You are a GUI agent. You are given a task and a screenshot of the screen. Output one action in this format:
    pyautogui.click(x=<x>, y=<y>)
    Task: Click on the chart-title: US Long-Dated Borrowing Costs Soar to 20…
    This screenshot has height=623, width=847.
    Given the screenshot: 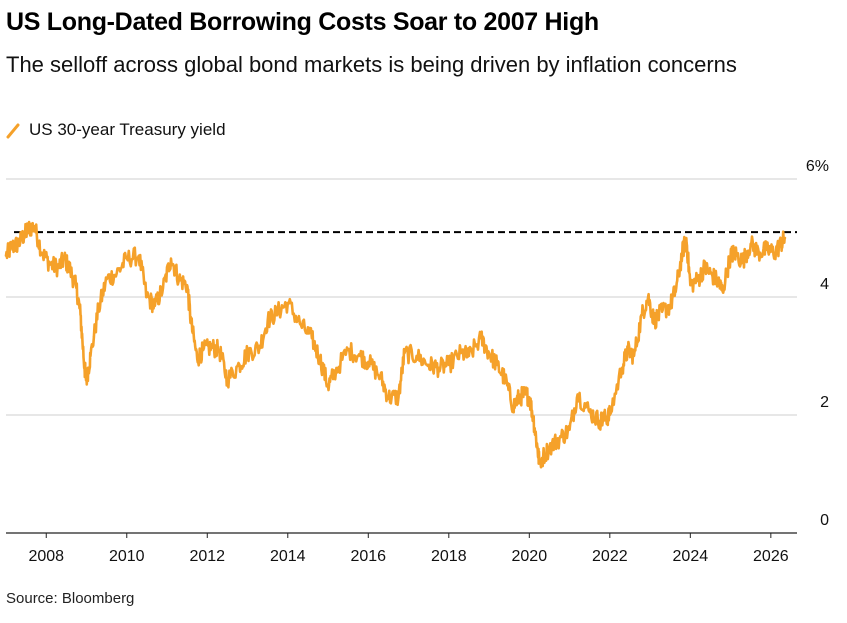 What is the action you would take?
    pyautogui.click(x=302, y=22)
    